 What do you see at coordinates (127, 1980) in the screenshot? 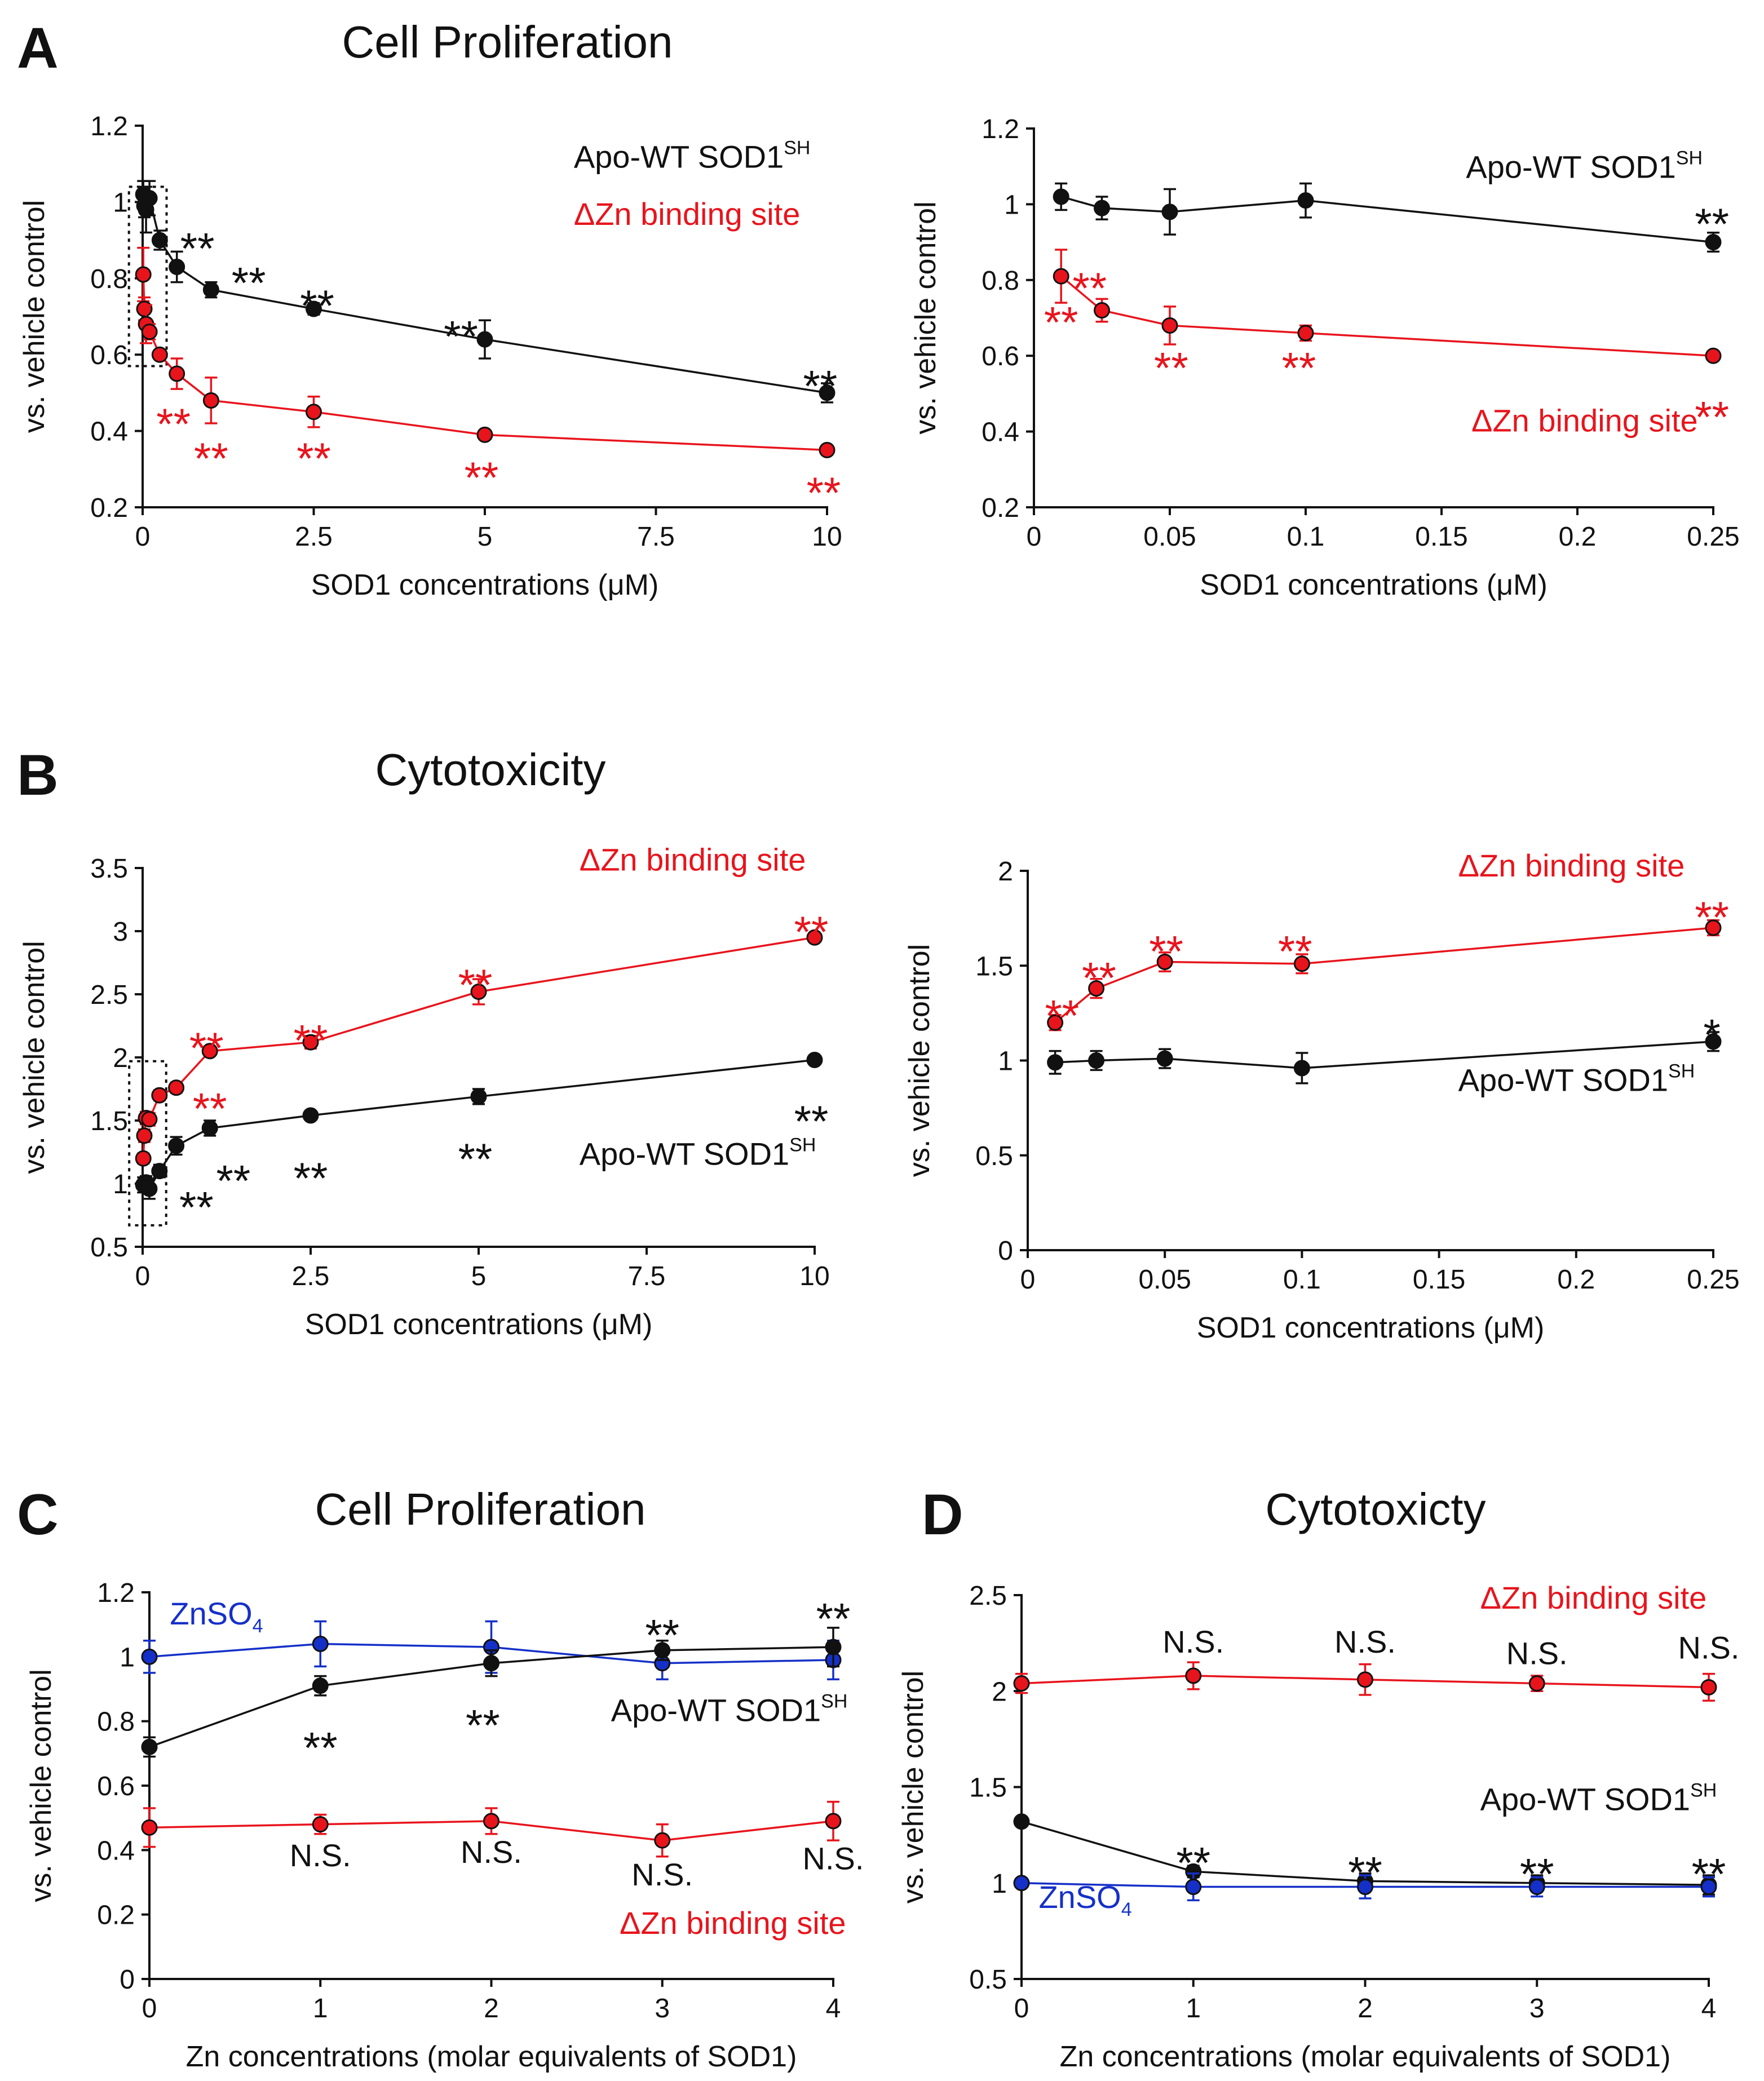
I see `y-tick-label: 0` at bounding box center [127, 1980].